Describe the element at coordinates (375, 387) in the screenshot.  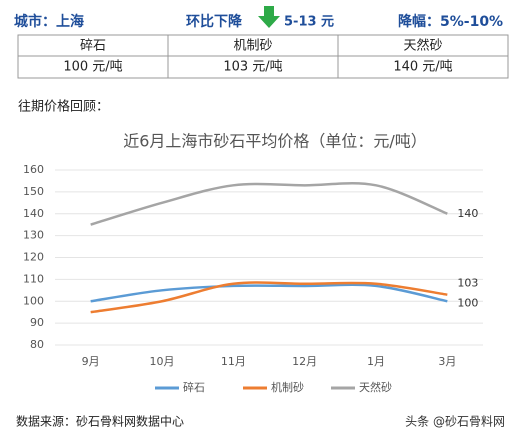
I see `legend-label: 天然砂` at that location.